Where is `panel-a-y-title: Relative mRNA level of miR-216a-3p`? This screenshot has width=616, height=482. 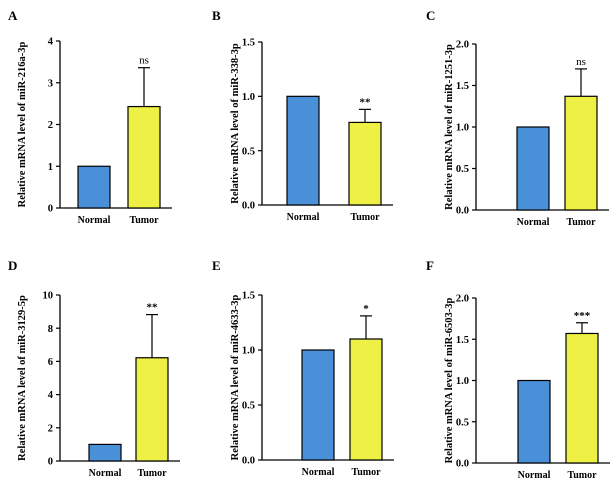 panel-a-y-title: Relative mRNA level of miR-216a-3p is located at coordinates (22, 125).